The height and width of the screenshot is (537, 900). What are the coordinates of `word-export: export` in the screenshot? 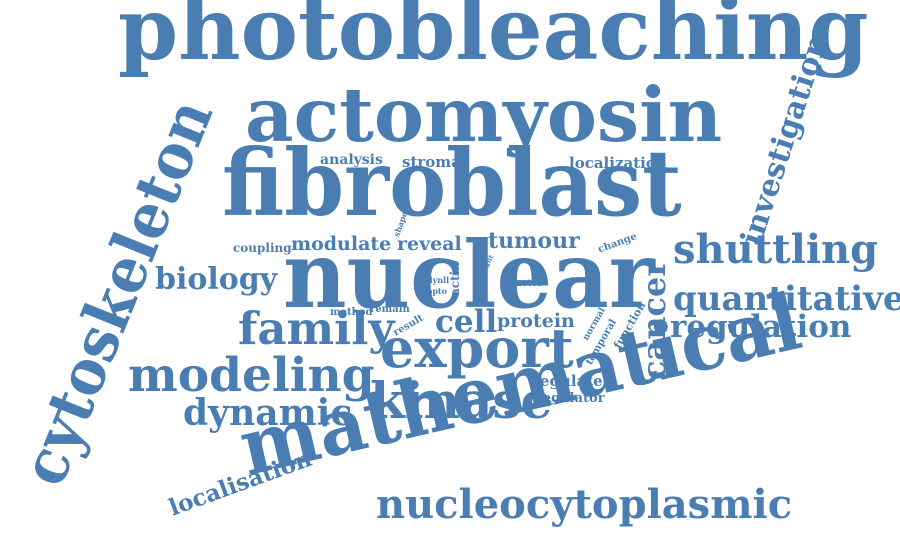 It's located at (477, 348).